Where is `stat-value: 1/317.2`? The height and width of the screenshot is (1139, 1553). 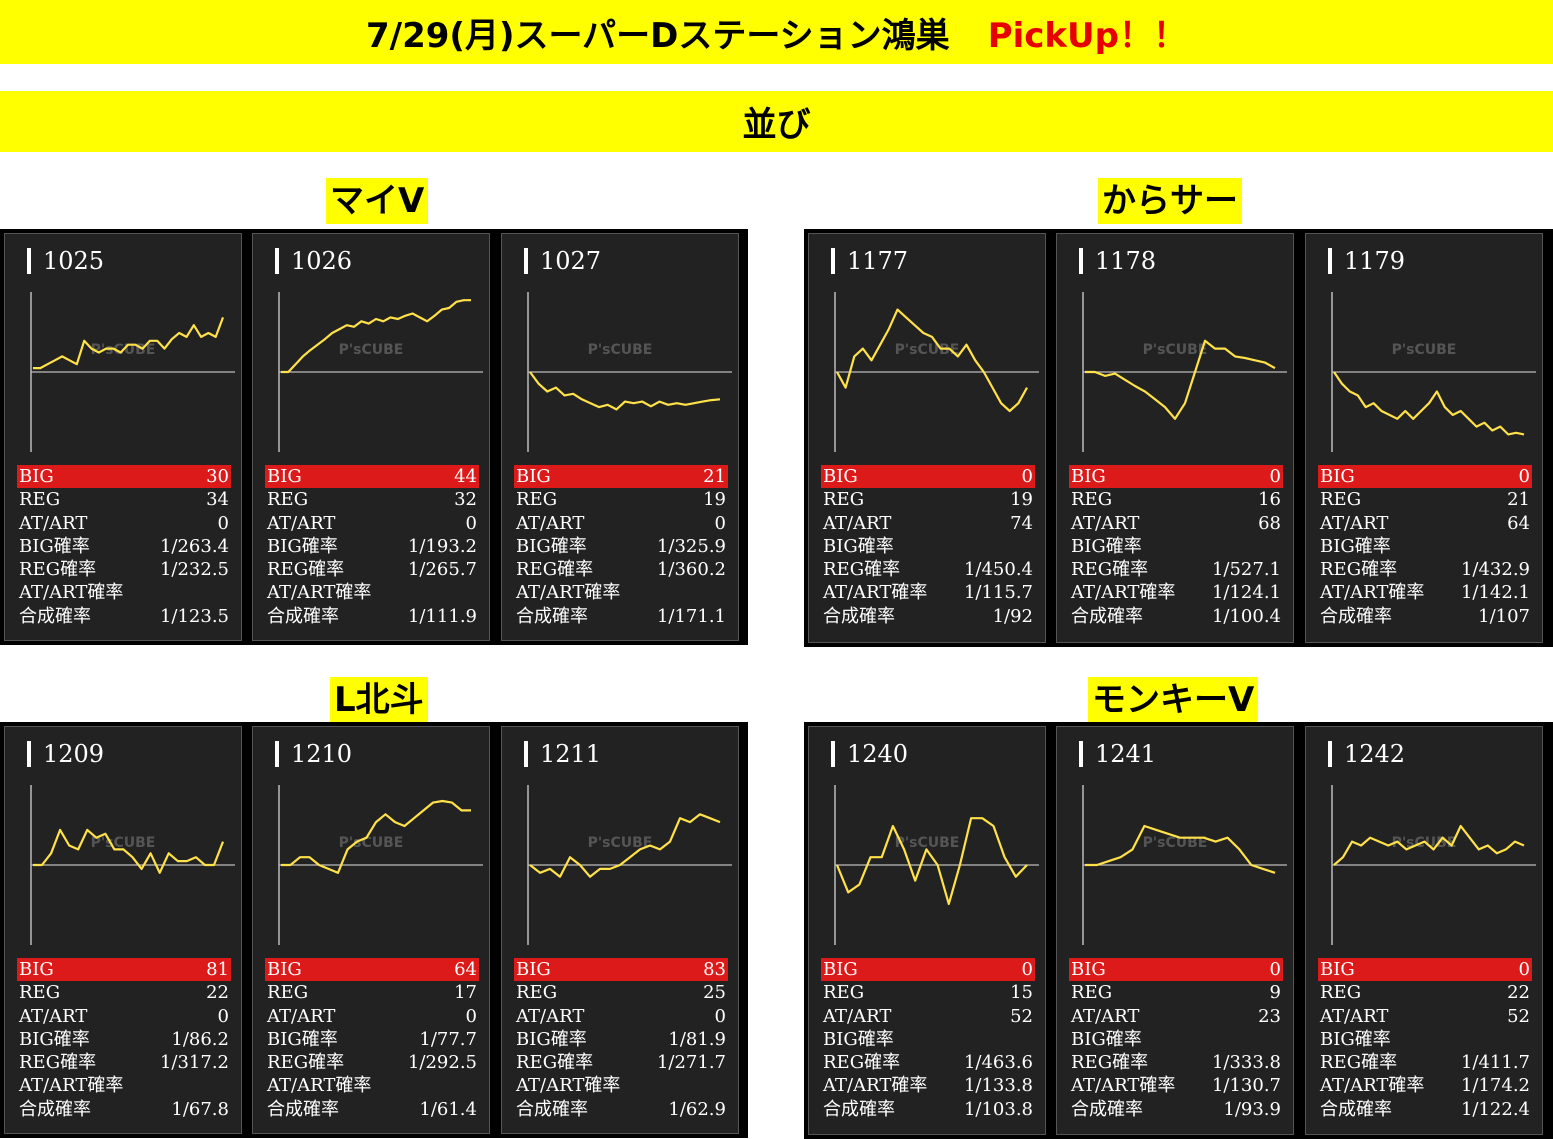
stat-value: 1/317.2 is located at coordinates (194, 1063).